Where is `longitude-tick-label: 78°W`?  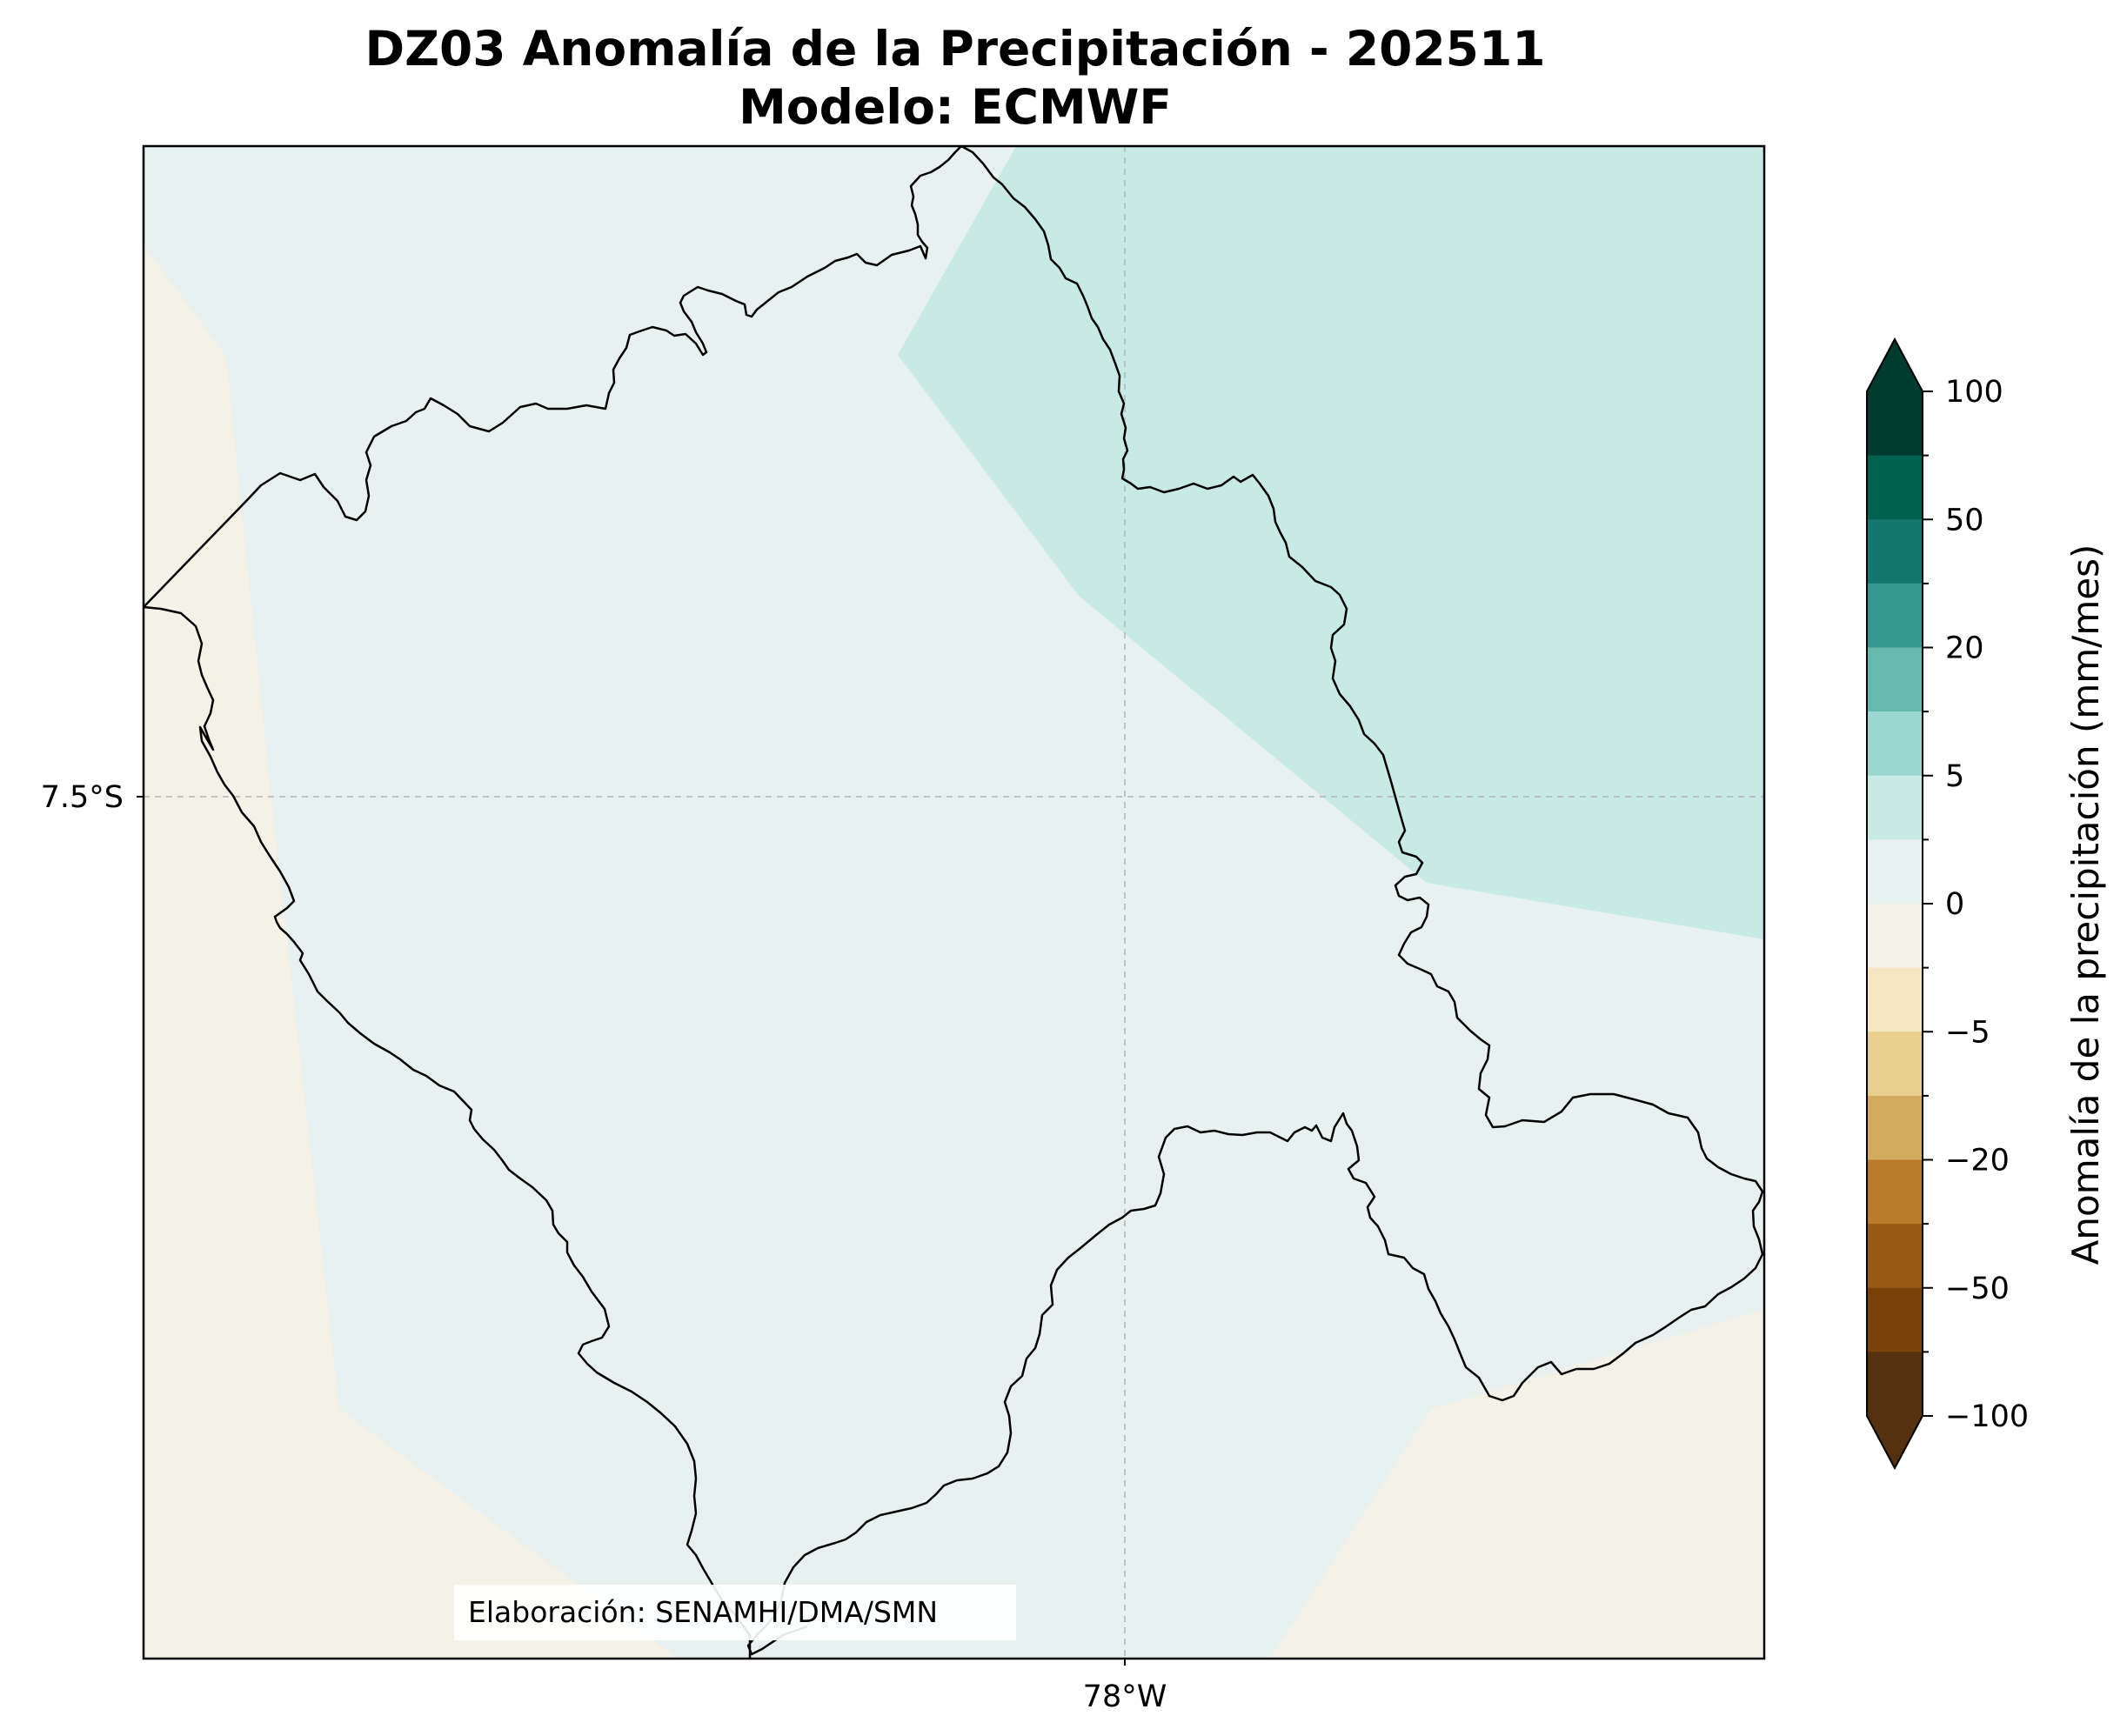
longitude-tick-label: 78°W is located at coordinates (1125, 1696).